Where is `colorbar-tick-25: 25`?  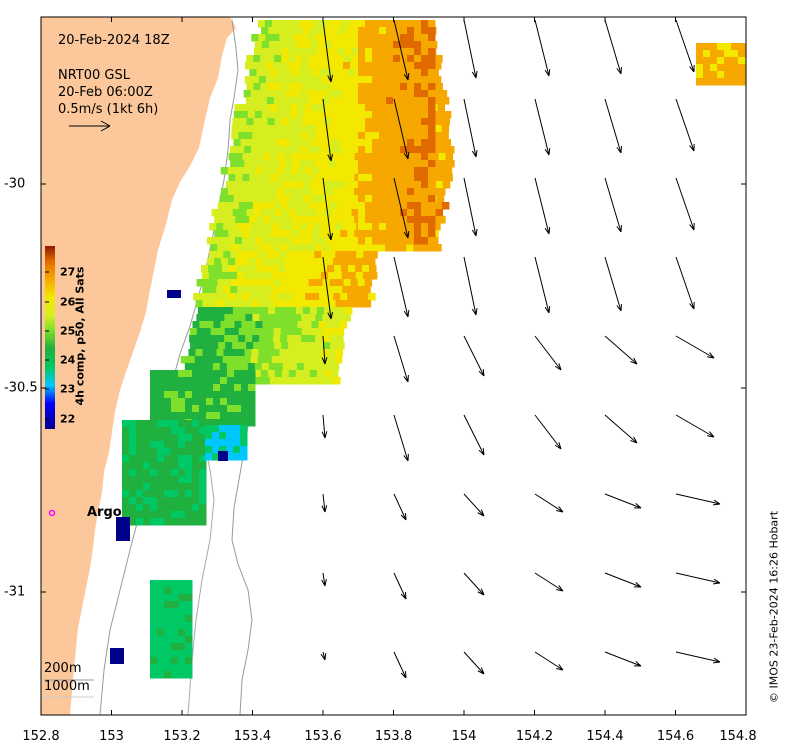 colorbar-tick-25: 25 is located at coordinates (68, 331).